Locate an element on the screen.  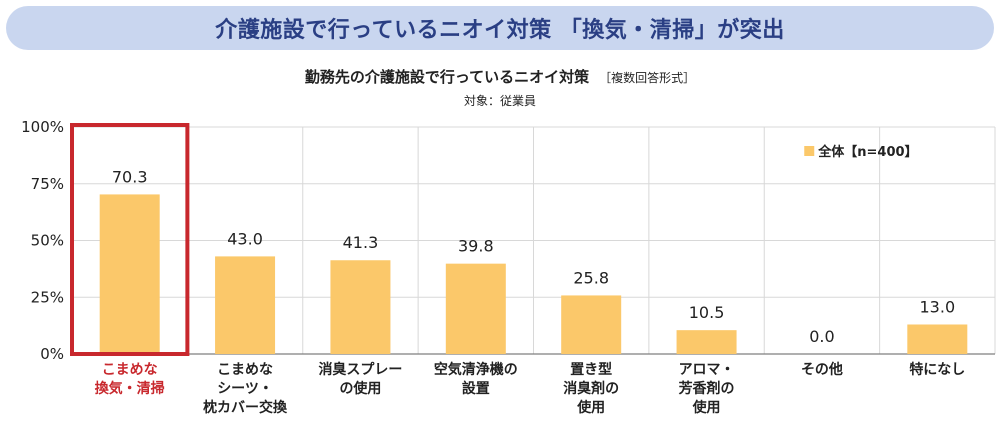
headline-banner: 介護施設で行っているニオイ対策 「換気・清掃」が突出 is located at coordinates (500, 28).